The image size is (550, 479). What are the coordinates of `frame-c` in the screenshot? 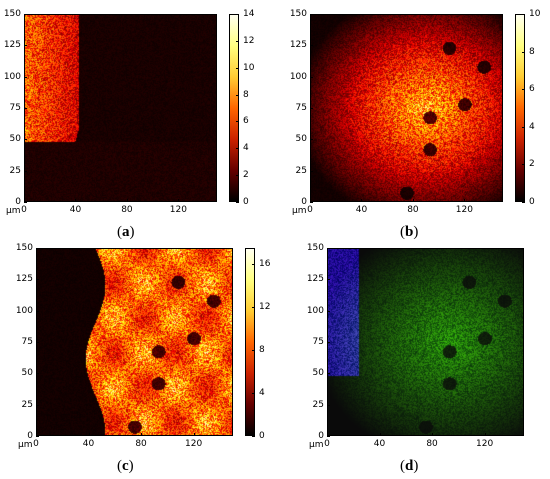 It's located at (134, 342).